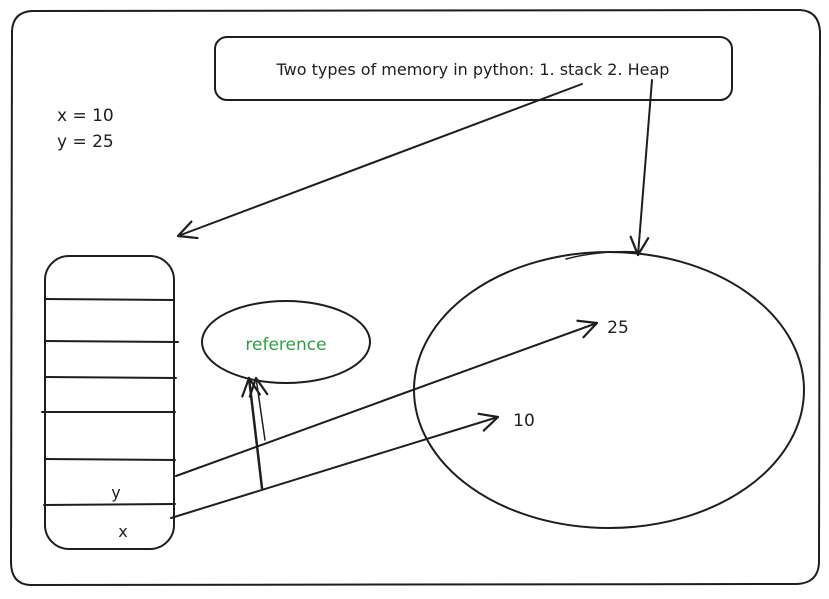 This screenshot has height=599, width=829. I want to click on reference-bubble: reference, so click(286, 342).